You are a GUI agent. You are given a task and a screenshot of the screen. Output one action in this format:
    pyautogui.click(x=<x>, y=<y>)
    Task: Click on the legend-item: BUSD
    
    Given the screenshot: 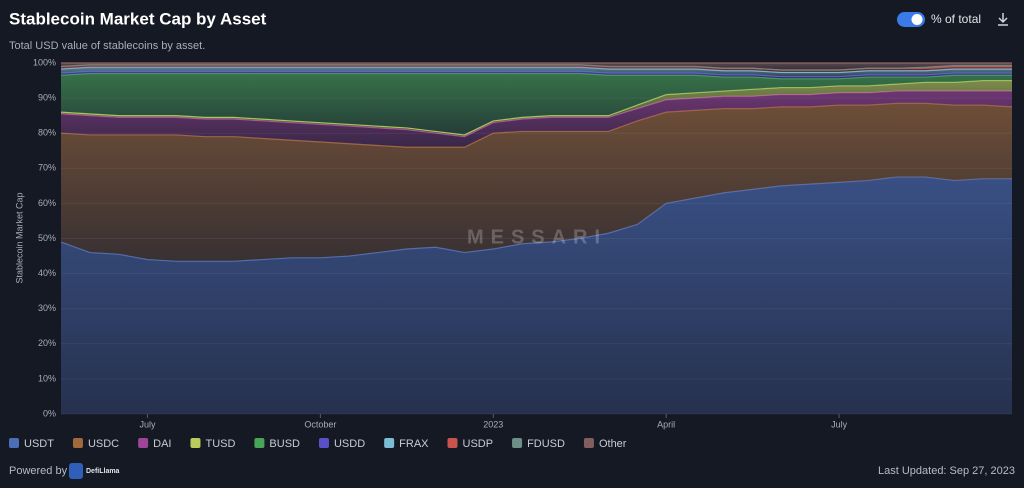 What is the action you would take?
    pyautogui.click(x=277, y=444)
    